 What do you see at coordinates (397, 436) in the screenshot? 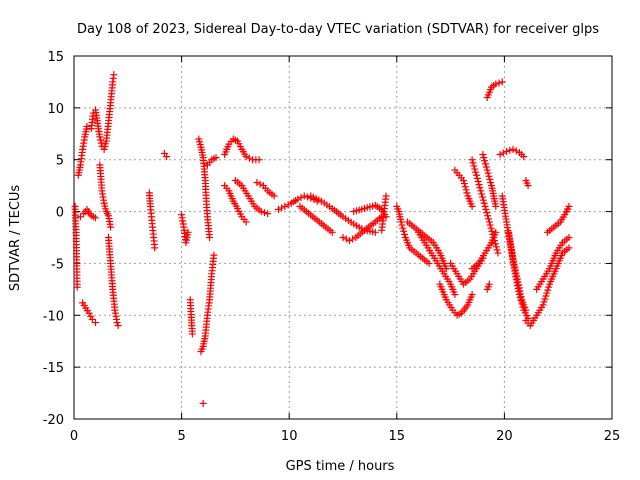
I see `x-tick-label: 15` at bounding box center [397, 436].